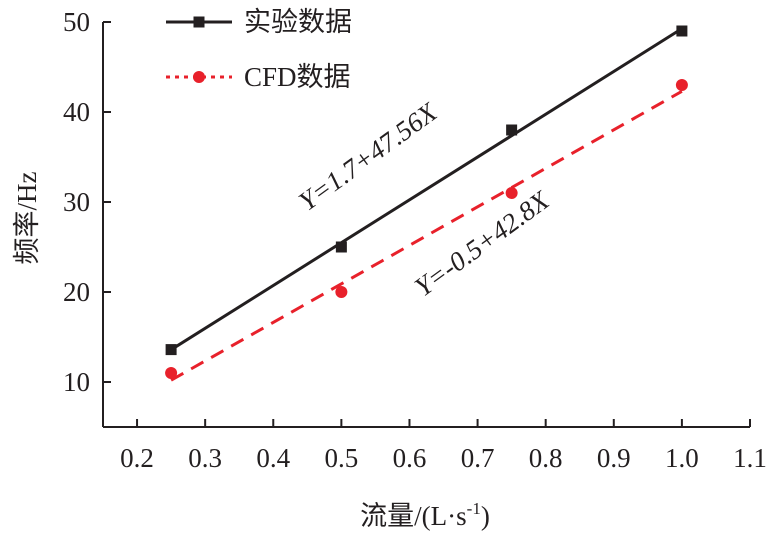  What do you see at coordinates (474, 508) in the screenshot?
I see `x-axis-title-sup: -1` at bounding box center [474, 508].